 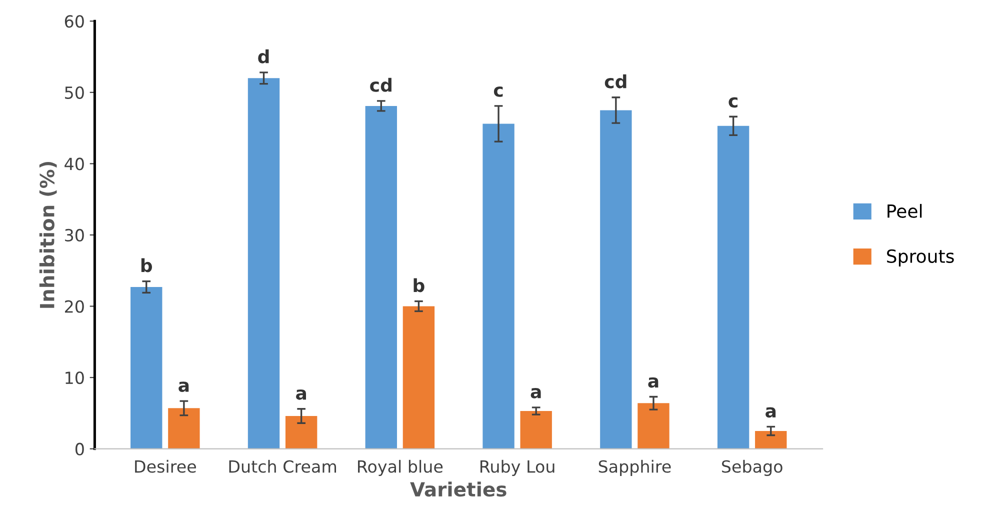 I want to click on x-tick-label: Ruby Lou, so click(x=517, y=468).